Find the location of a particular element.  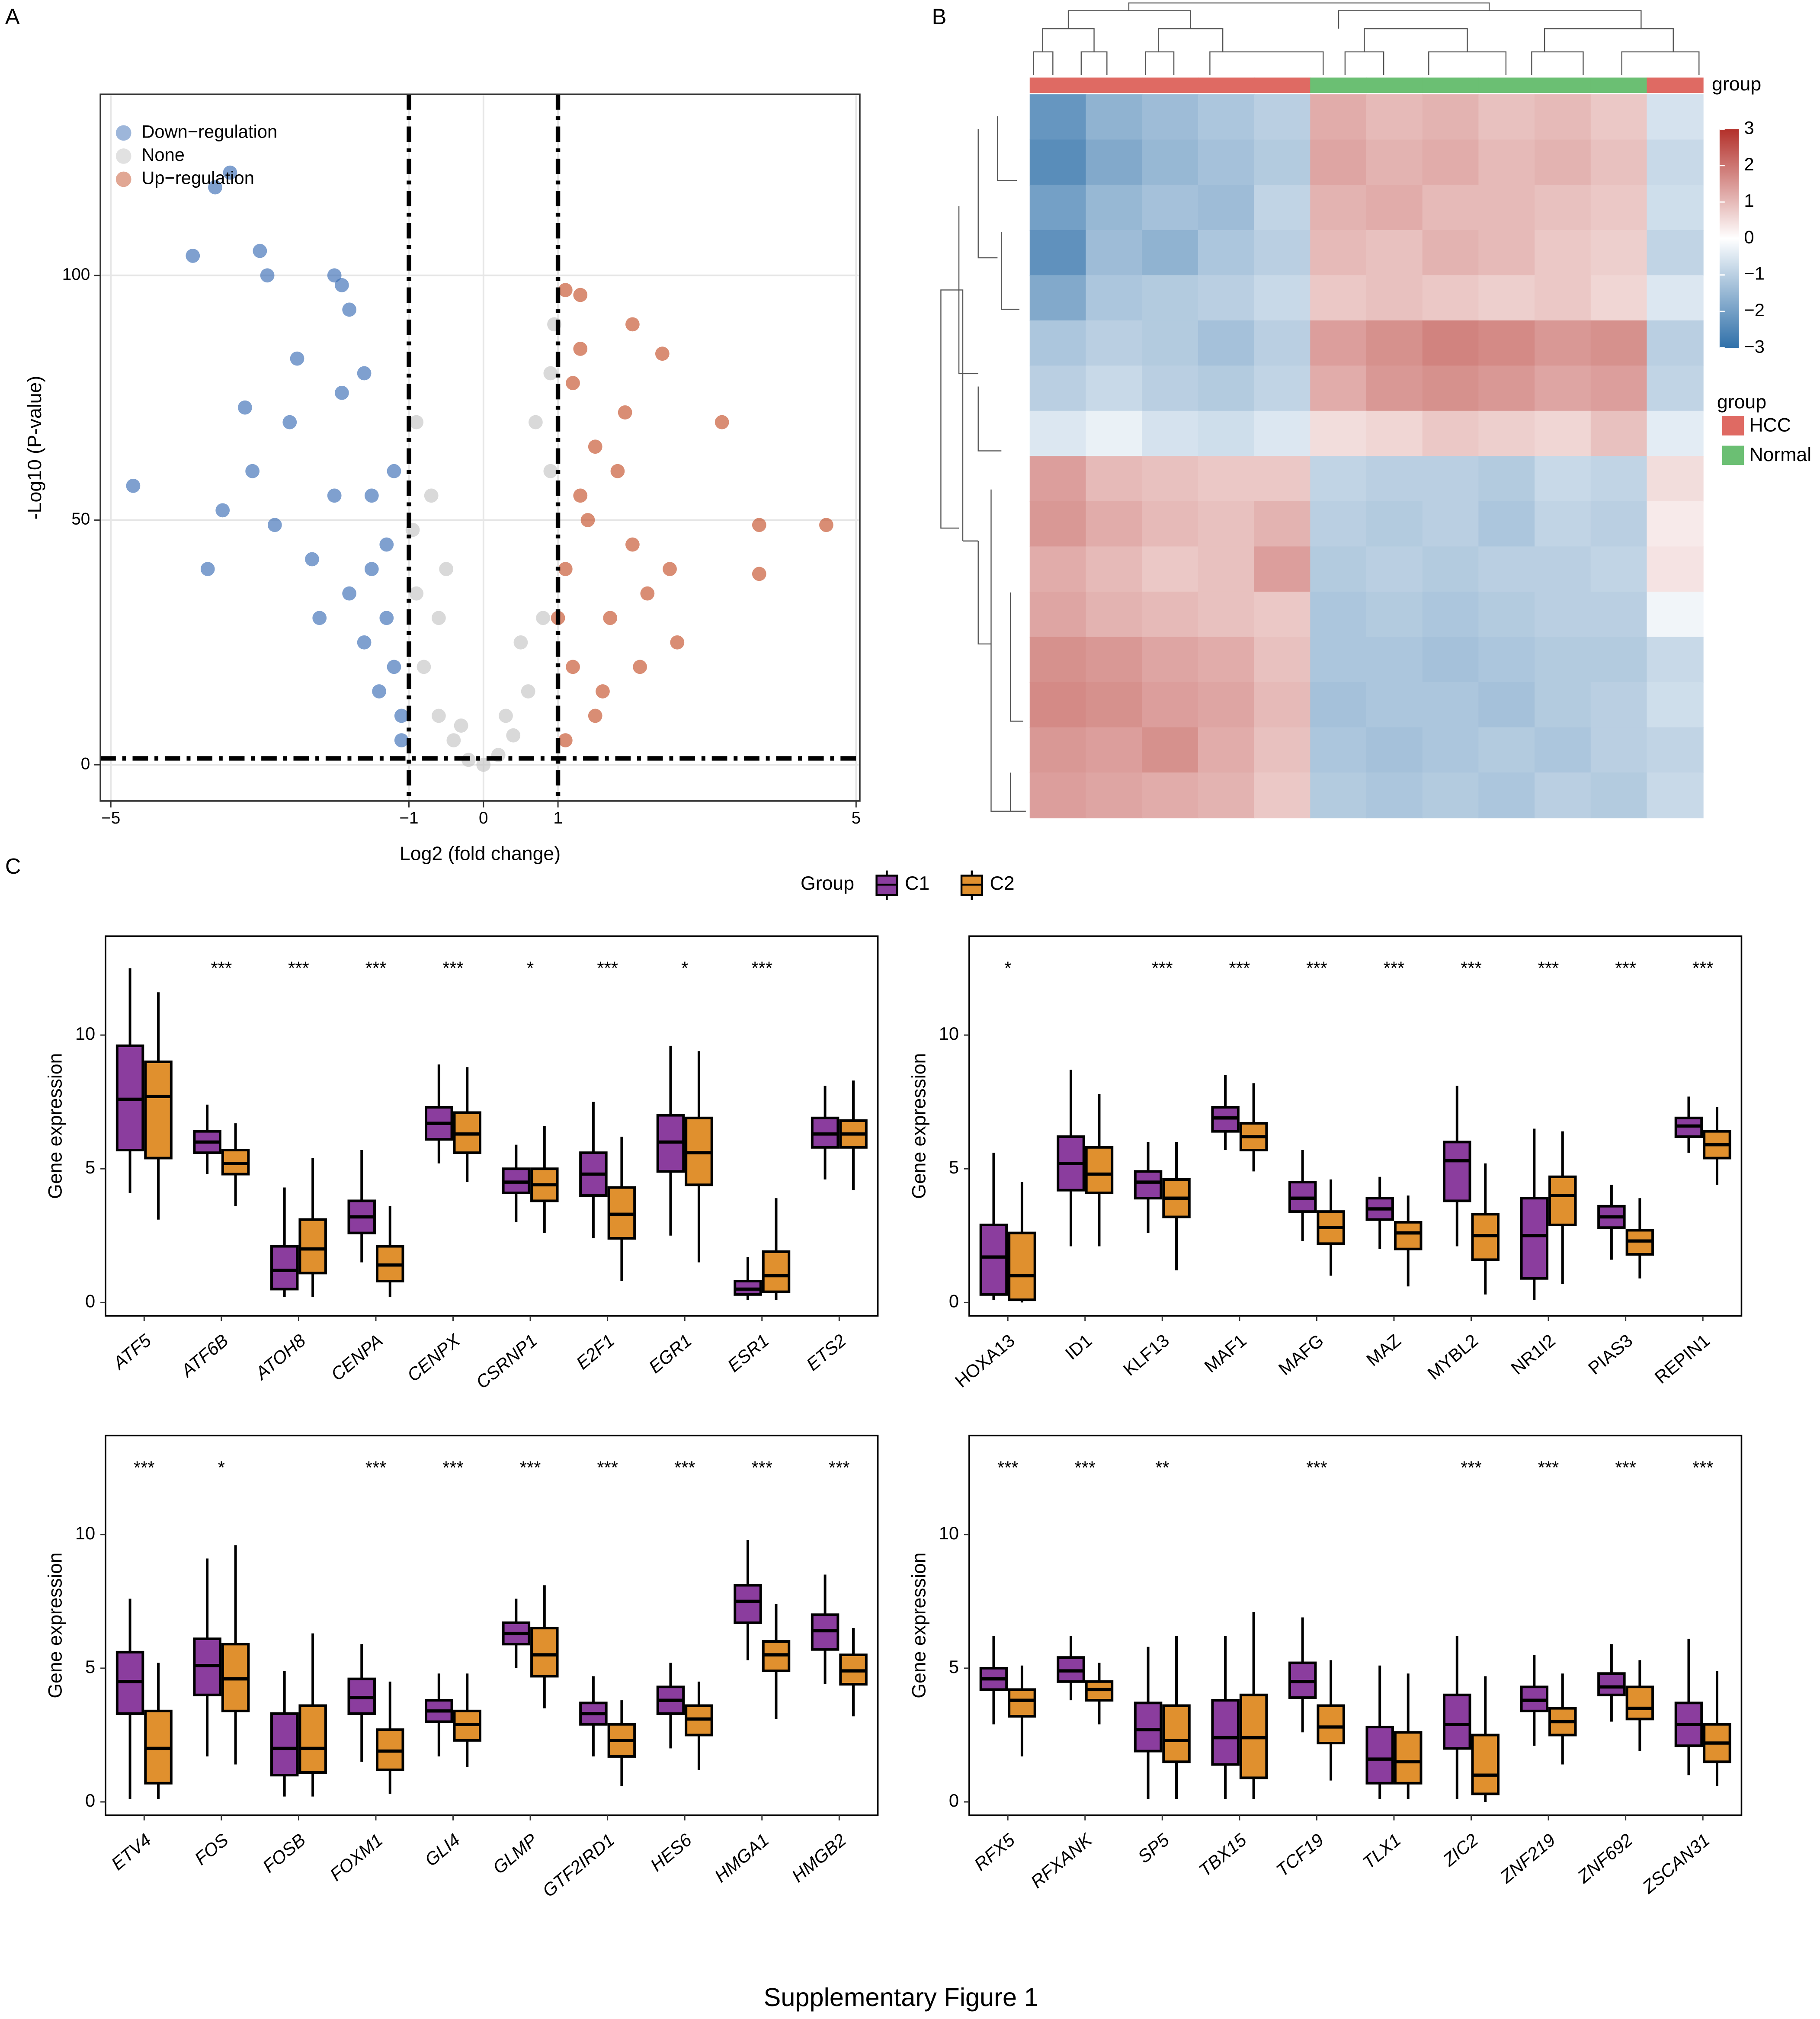

y-axis-title: Gene expression is located at coordinates (55, 1126).